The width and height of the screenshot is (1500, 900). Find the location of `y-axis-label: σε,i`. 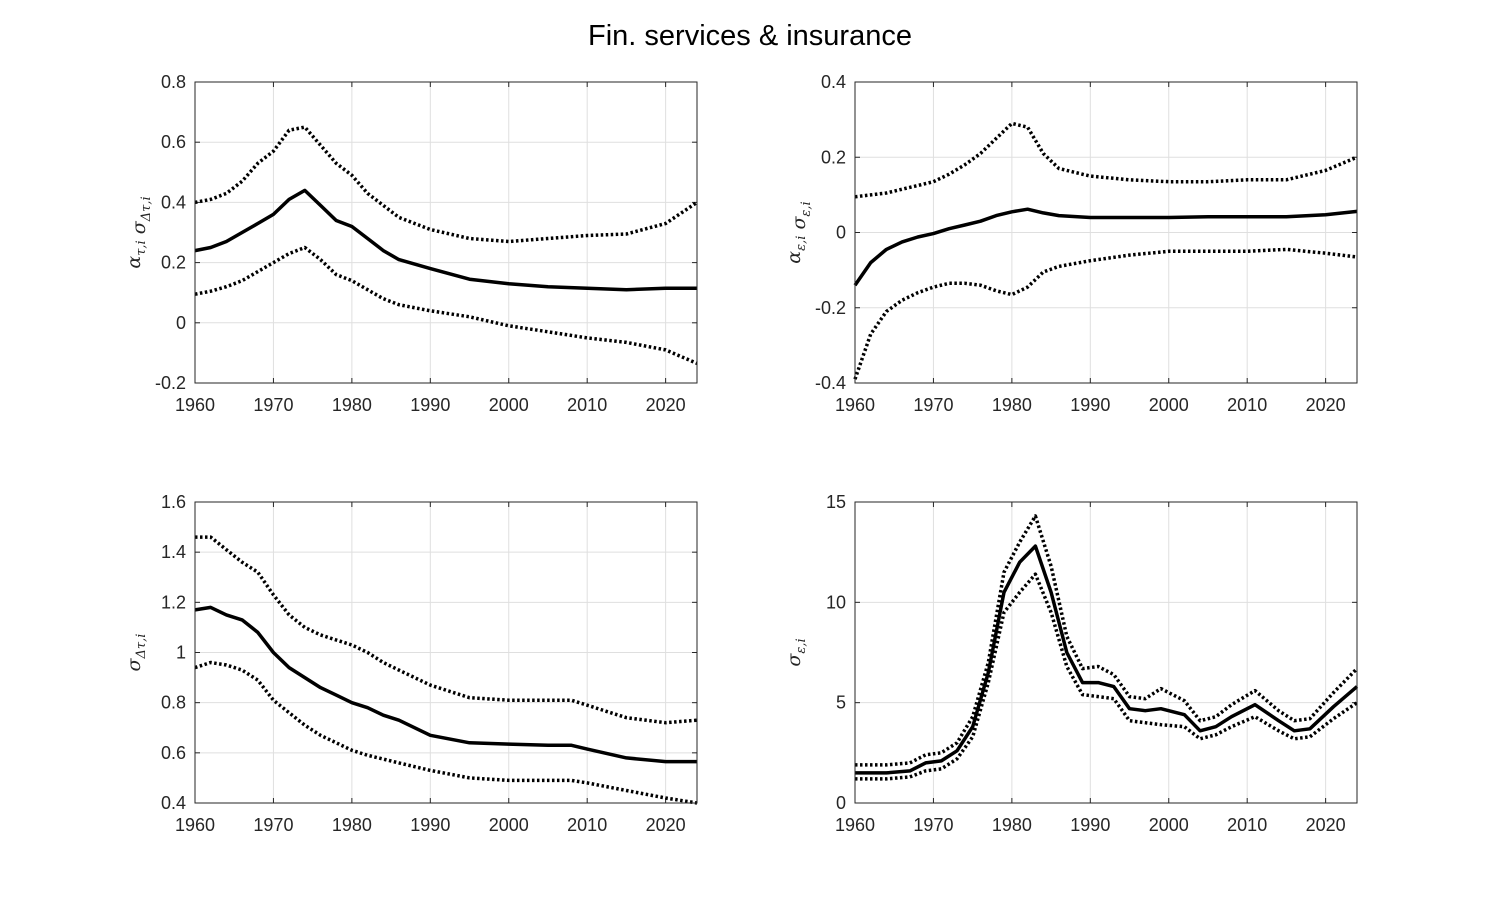

y-axis-label: σε,i is located at coordinates (796, 652).